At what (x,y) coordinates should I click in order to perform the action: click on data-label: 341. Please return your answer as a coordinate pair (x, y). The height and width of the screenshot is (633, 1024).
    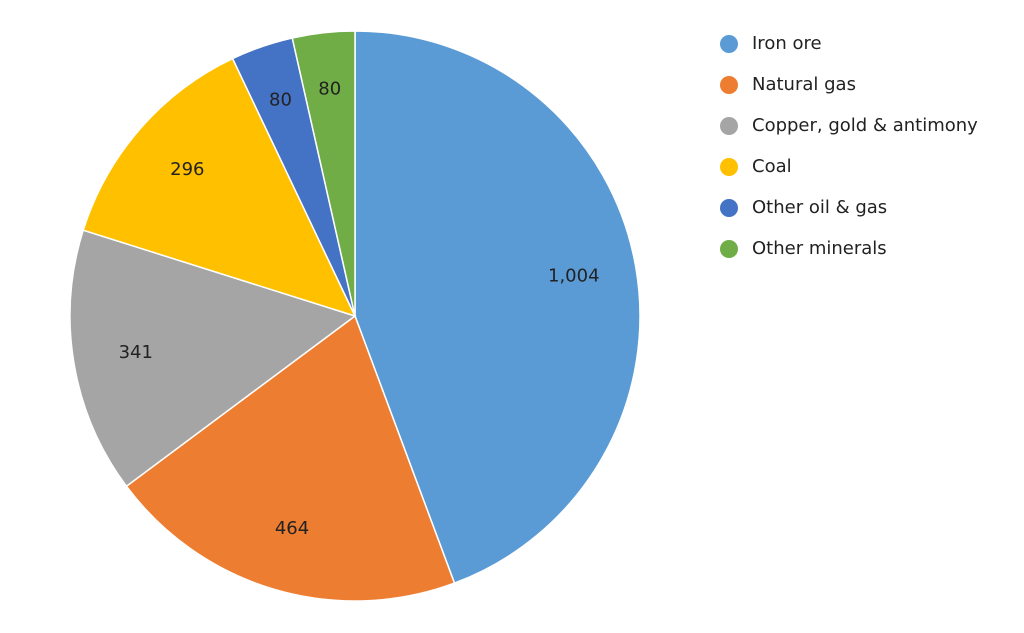
    Looking at the image, I should click on (136, 352).